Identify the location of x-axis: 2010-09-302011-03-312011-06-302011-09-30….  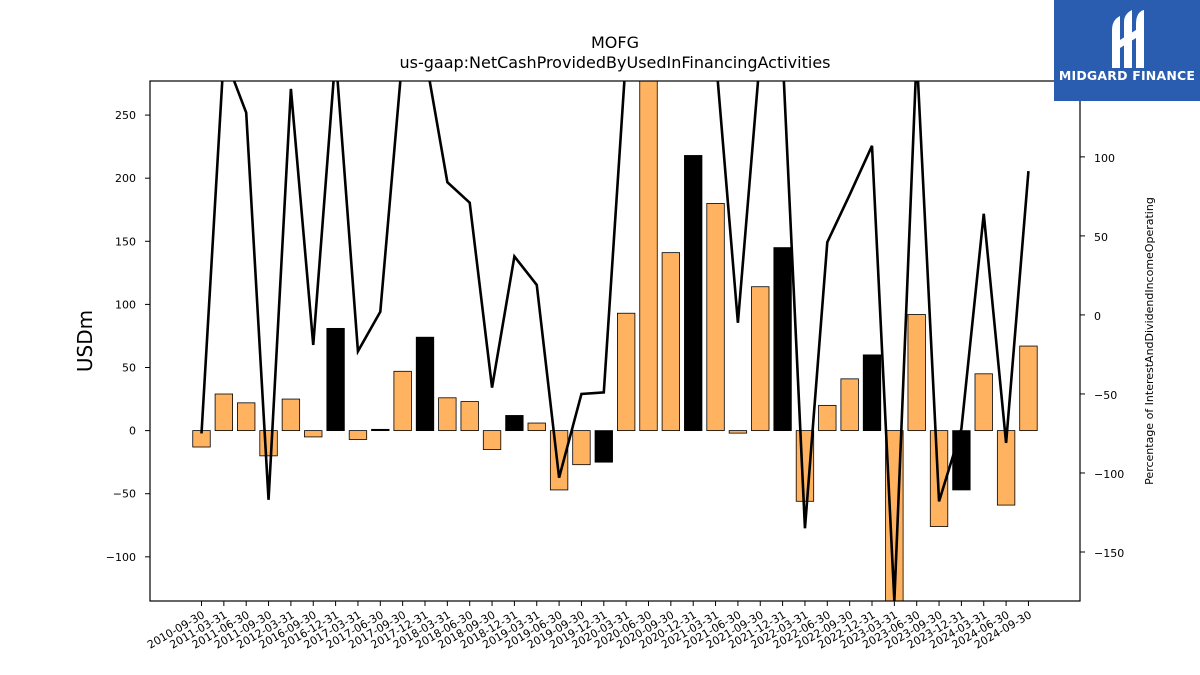
(589, 626).